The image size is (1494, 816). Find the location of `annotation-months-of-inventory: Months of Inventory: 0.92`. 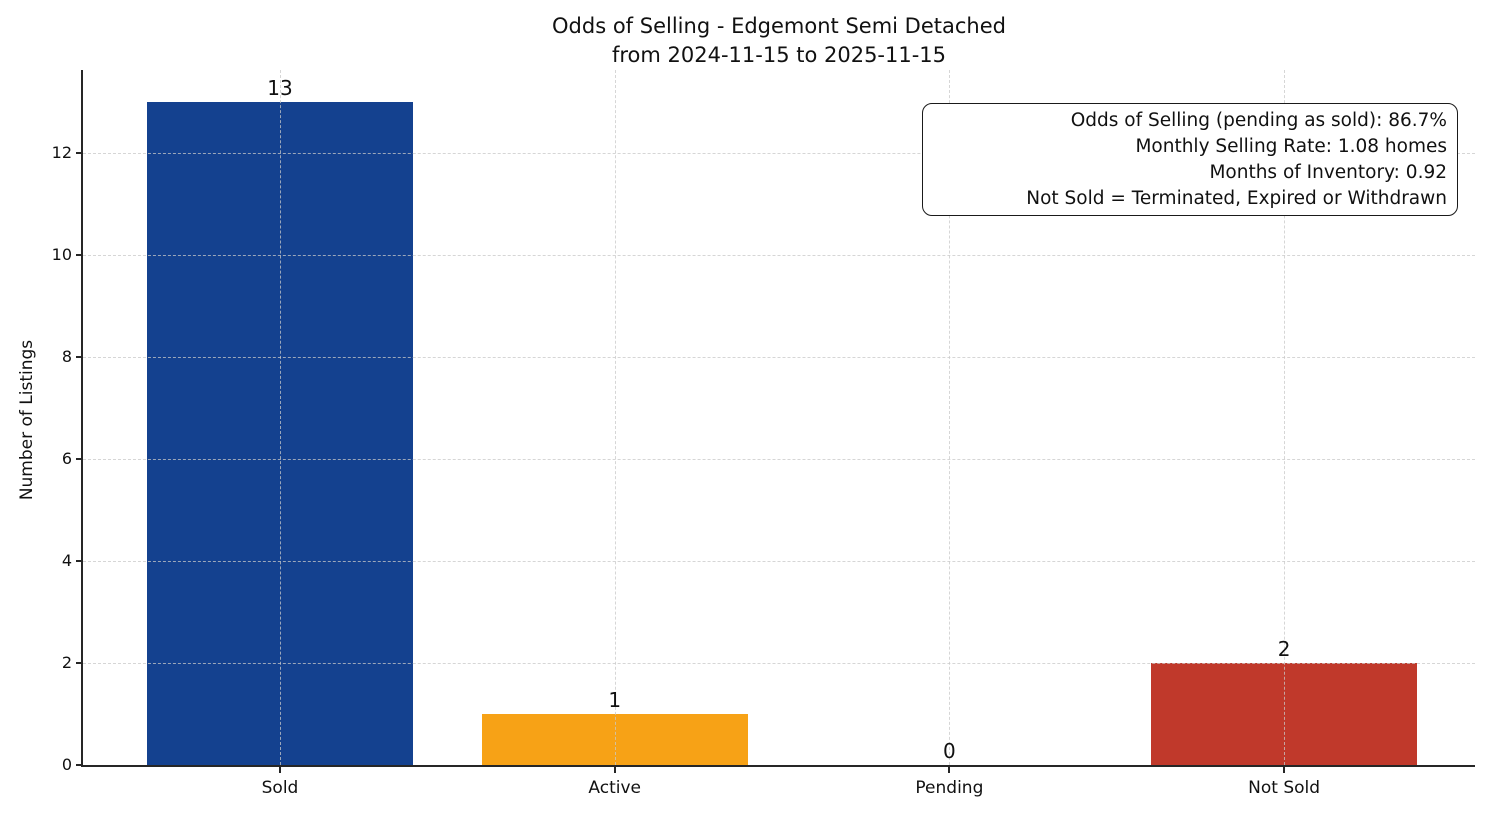

annotation-months-of-inventory: Months of Inventory: 0.92 is located at coordinates (1328, 172).